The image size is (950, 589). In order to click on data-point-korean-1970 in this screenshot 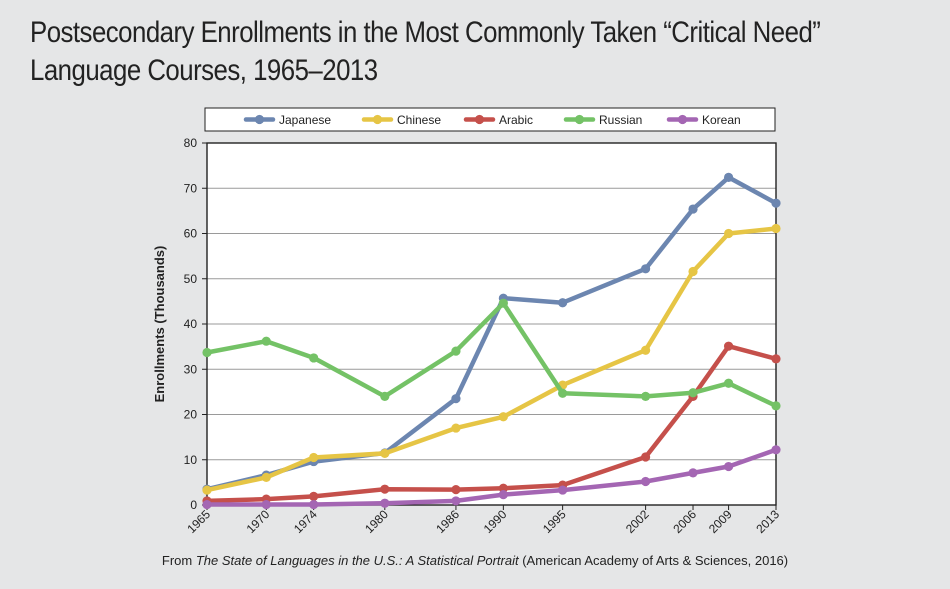, I will do `click(266, 504)`.